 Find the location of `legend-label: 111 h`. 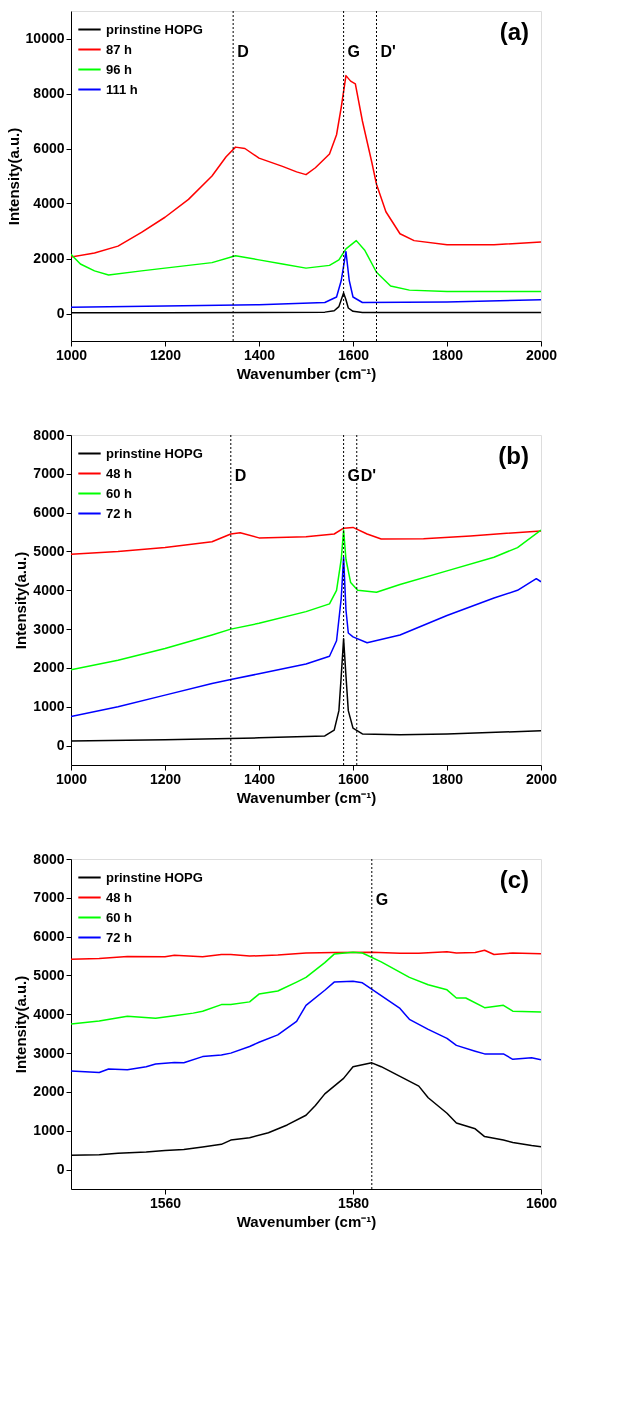

legend-label: 111 h is located at coordinates (122, 89).